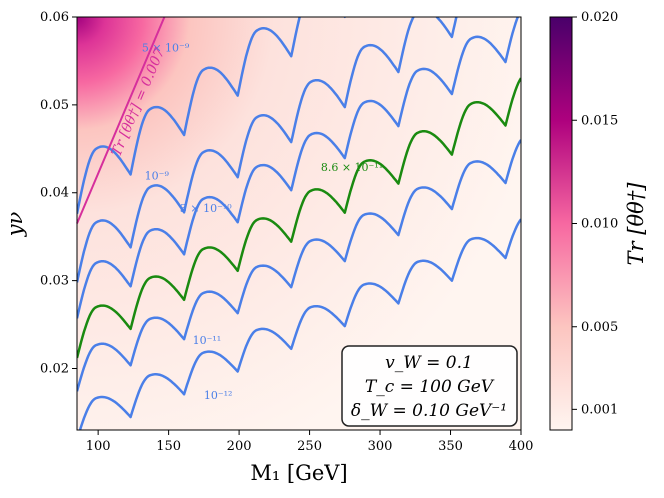 Image resolution: width=664 pixels, height=498 pixels. Describe the element at coordinates (599, 409) in the screenshot. I see `colorbar-tick-label: 0.001` at that location.